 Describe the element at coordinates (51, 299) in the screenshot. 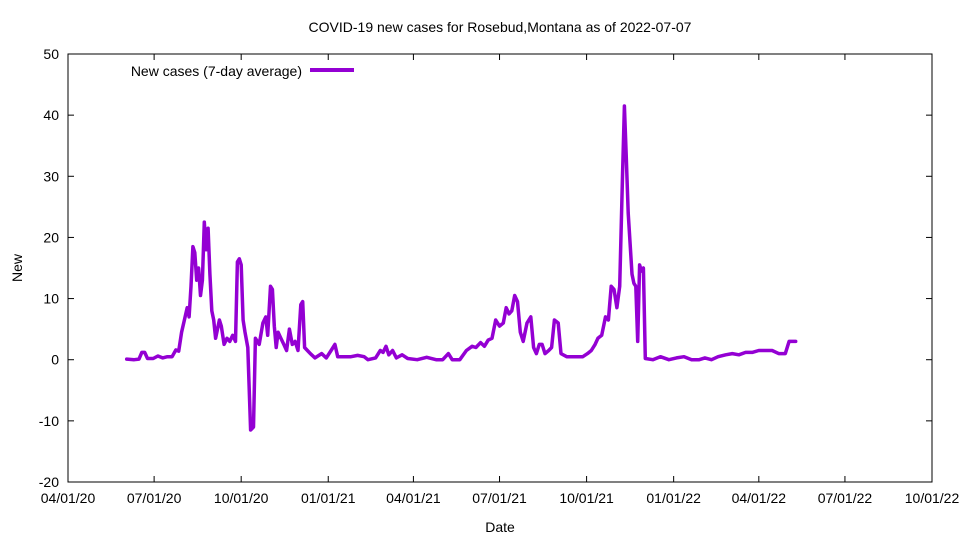

I see `y-tick-label: 10` at that location.